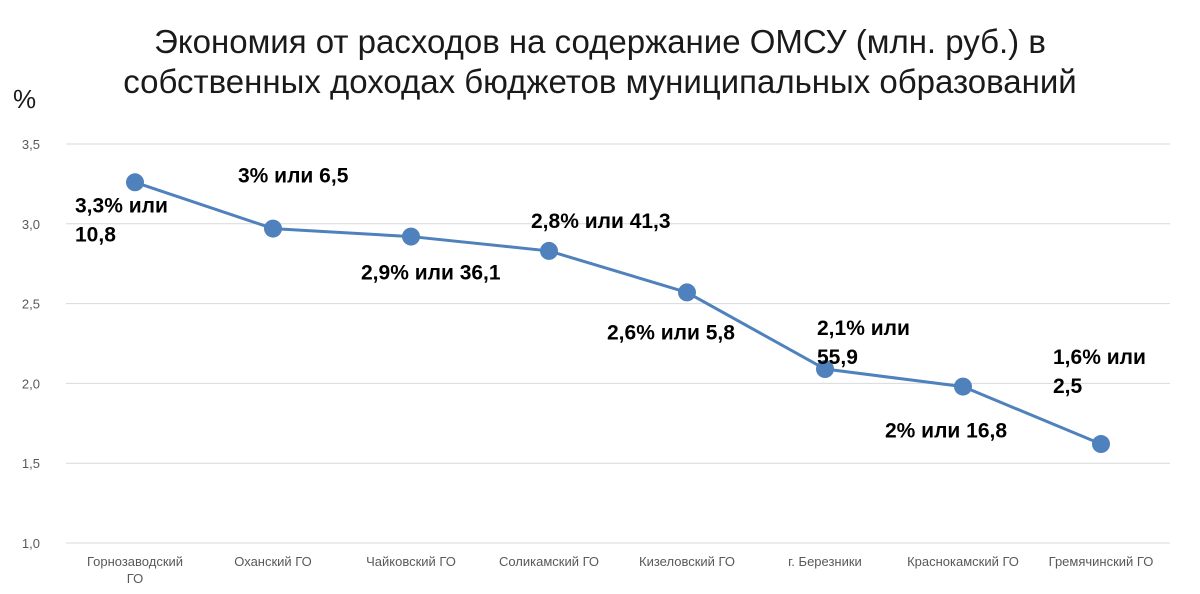 Image resolution: width=1200 pixels, height=594 pixels. What do you see at coordinates (25, 99) in the screenshot?
I see `y-axis-unit-label: %` at bounding box center [25, 99].